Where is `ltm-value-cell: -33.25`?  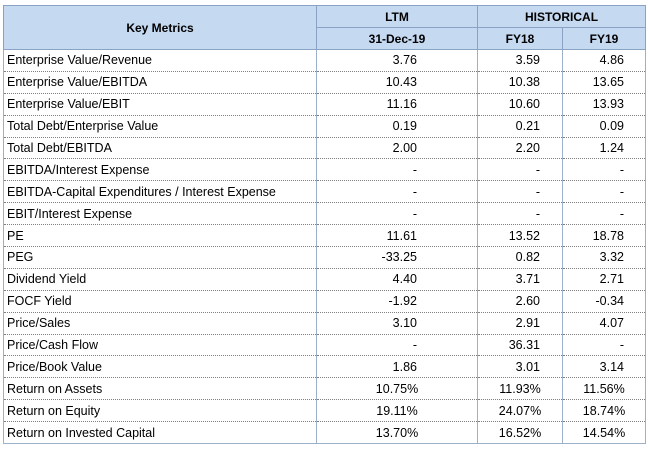
ltm-value-cell: -33.25 is located at coordinates (397, 257).